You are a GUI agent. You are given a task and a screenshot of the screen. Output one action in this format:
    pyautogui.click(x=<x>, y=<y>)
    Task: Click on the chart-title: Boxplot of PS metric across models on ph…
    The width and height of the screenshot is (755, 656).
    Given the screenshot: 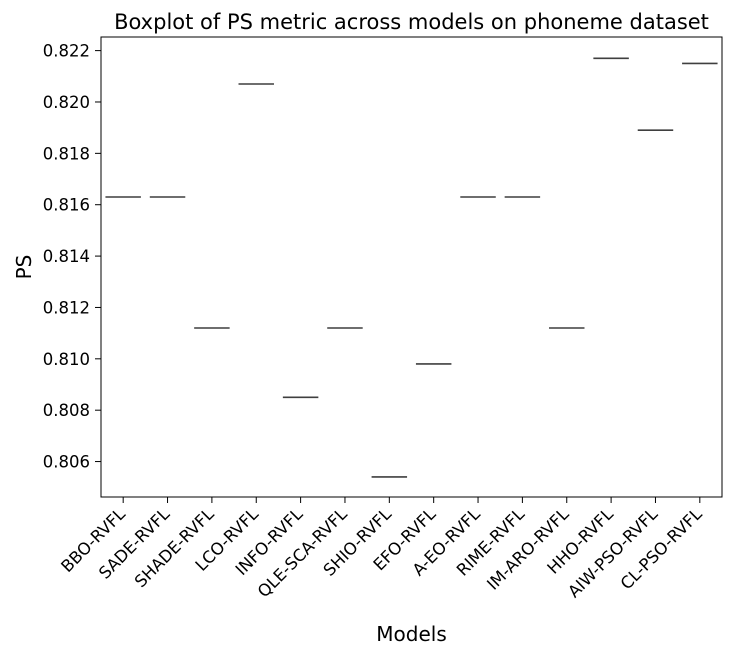 What is the action you would take?
    pyautogui.click(x=411, y=22)
    